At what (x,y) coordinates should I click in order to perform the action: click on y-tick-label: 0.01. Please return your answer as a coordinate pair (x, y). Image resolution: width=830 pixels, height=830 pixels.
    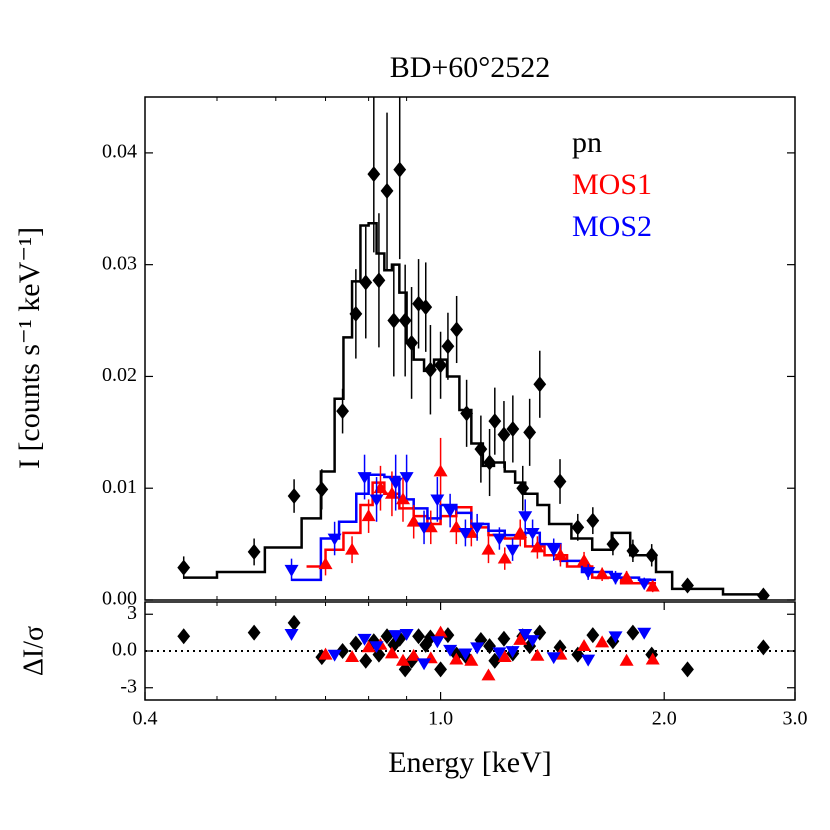
    Looking at the image, I should click on (119, 487).